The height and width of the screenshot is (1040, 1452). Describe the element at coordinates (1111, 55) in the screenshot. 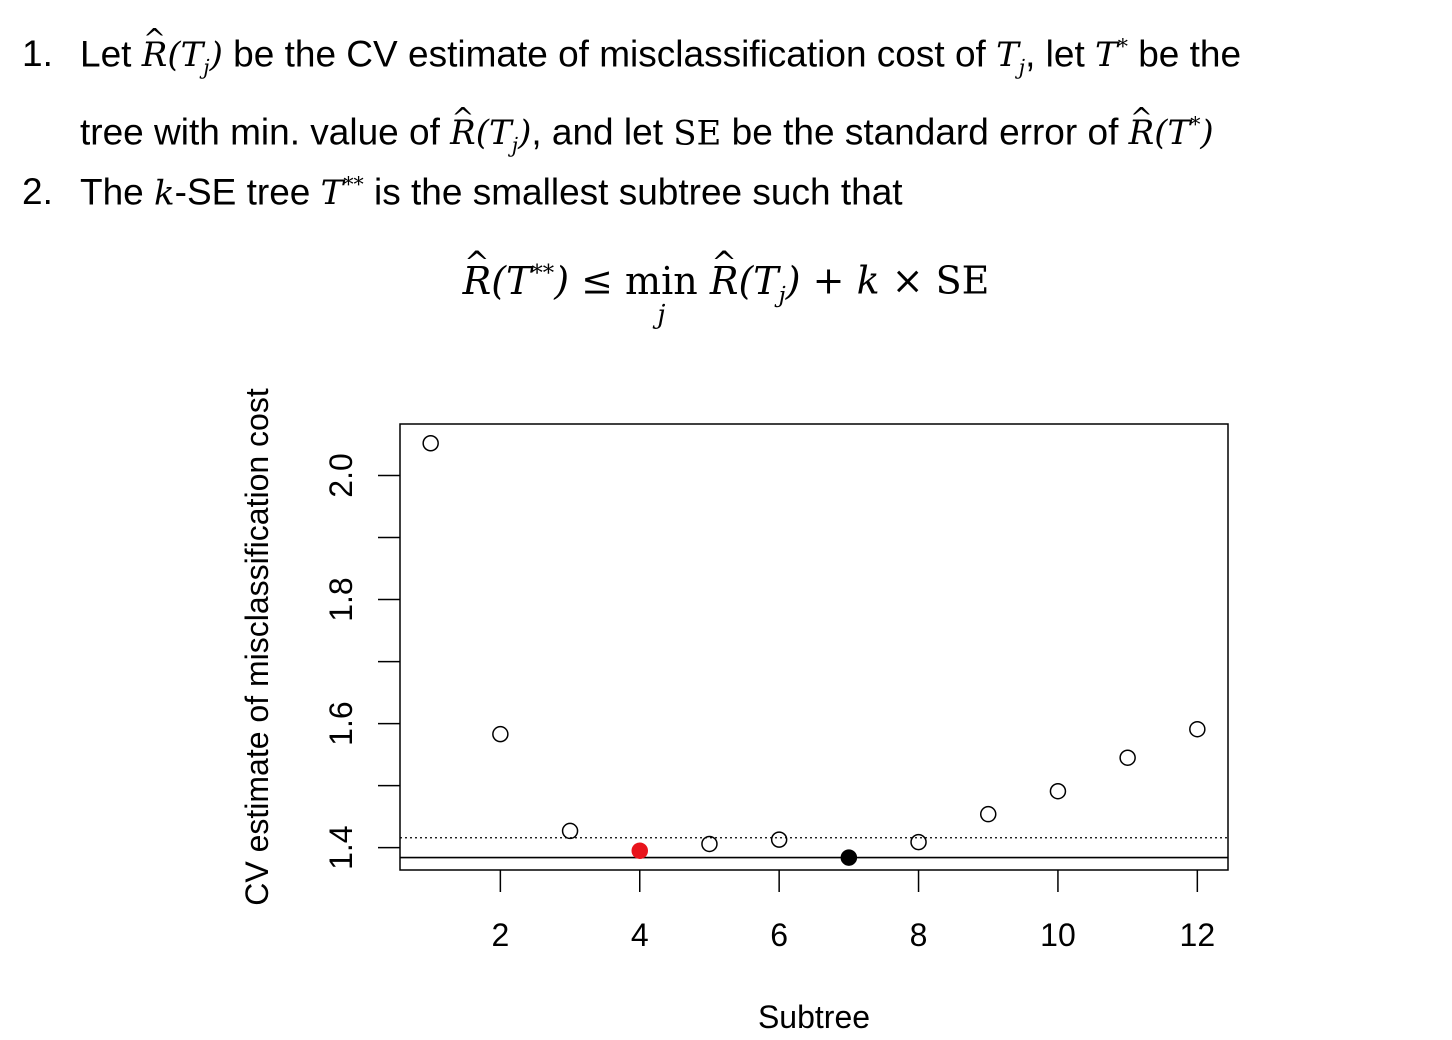

I see `math-t-star: T*` at that location.